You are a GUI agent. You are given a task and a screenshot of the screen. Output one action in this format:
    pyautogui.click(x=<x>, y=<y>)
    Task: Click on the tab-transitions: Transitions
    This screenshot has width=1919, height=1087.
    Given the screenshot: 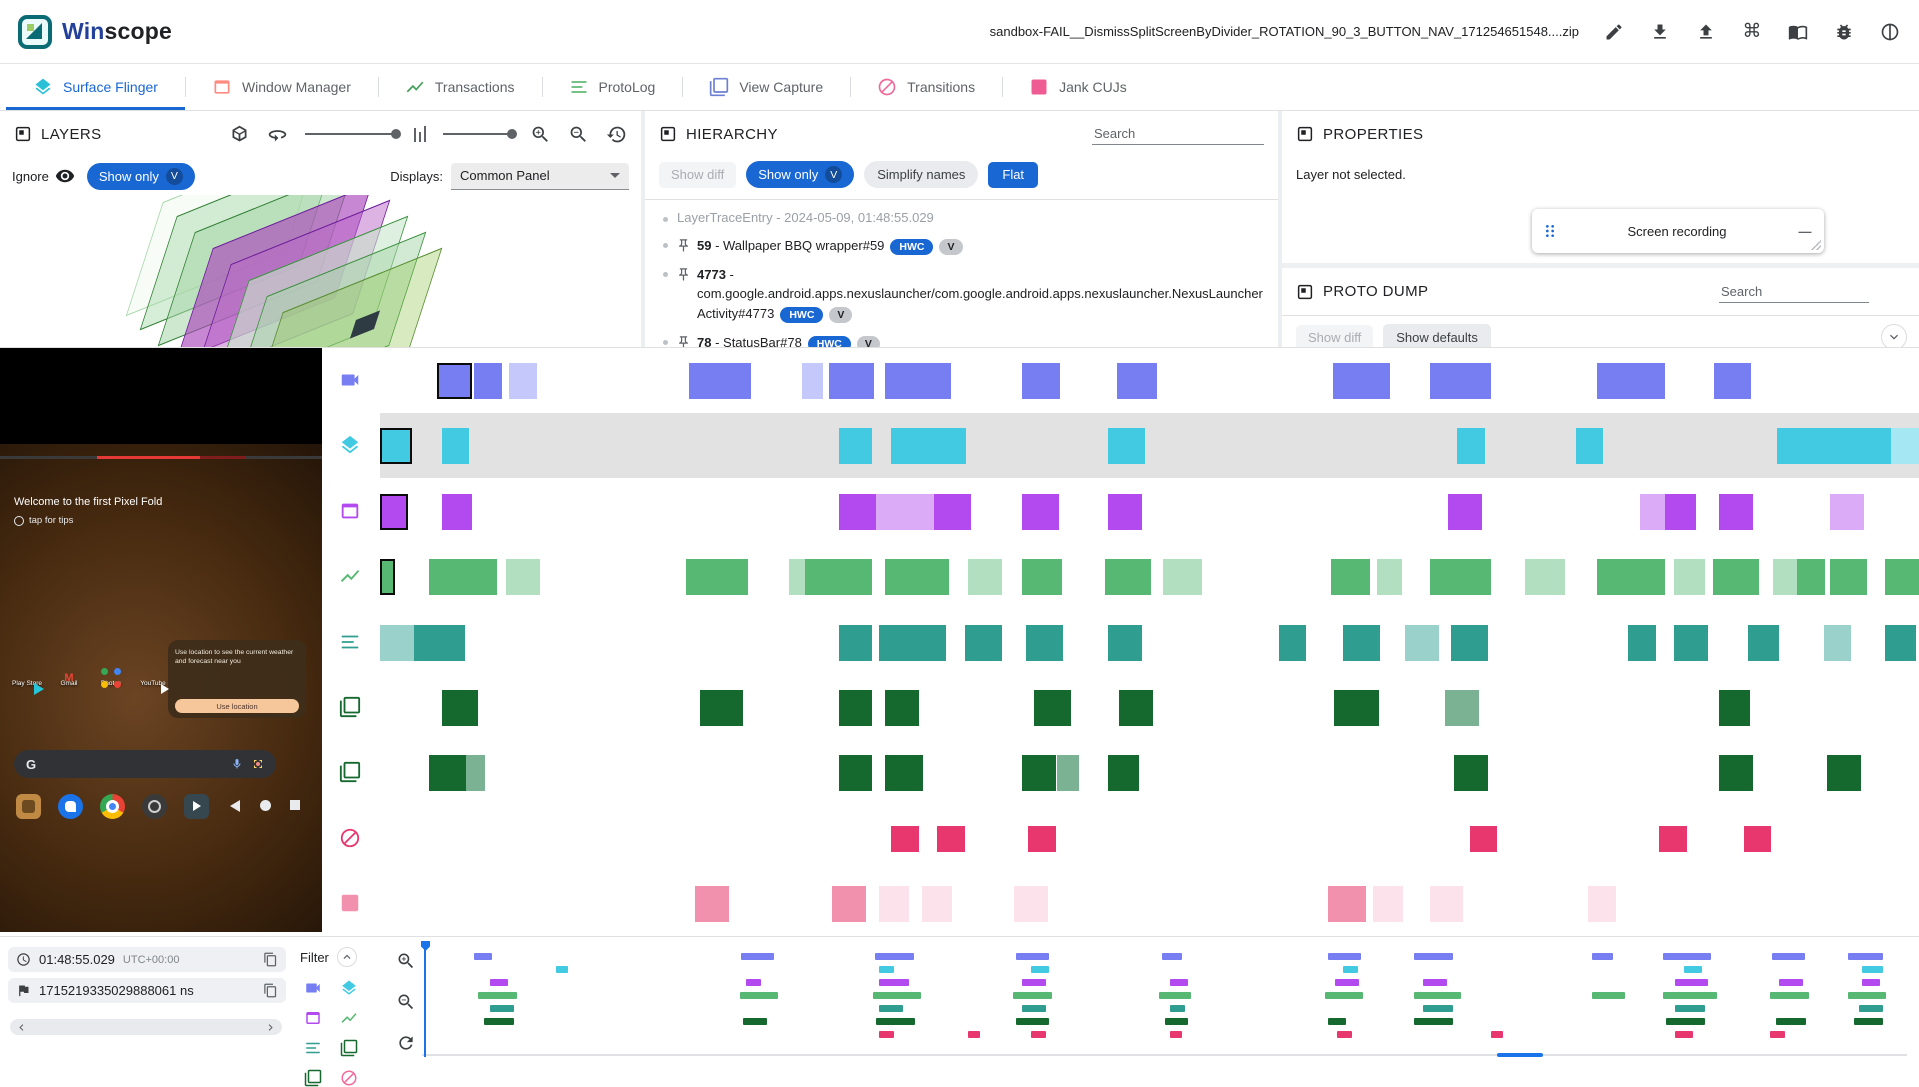 What is the action you would take?
    pyautogui.click(x=926, y=87)
    